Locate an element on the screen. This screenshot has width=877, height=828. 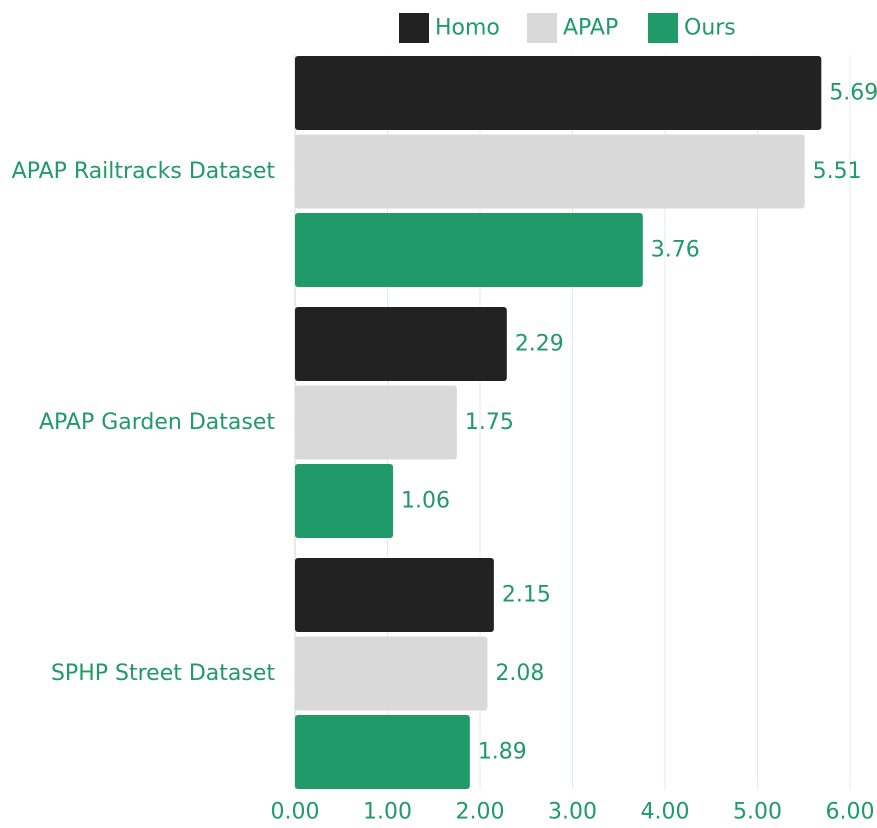
legend-swatch-apap is located at coordinates (542, 28).